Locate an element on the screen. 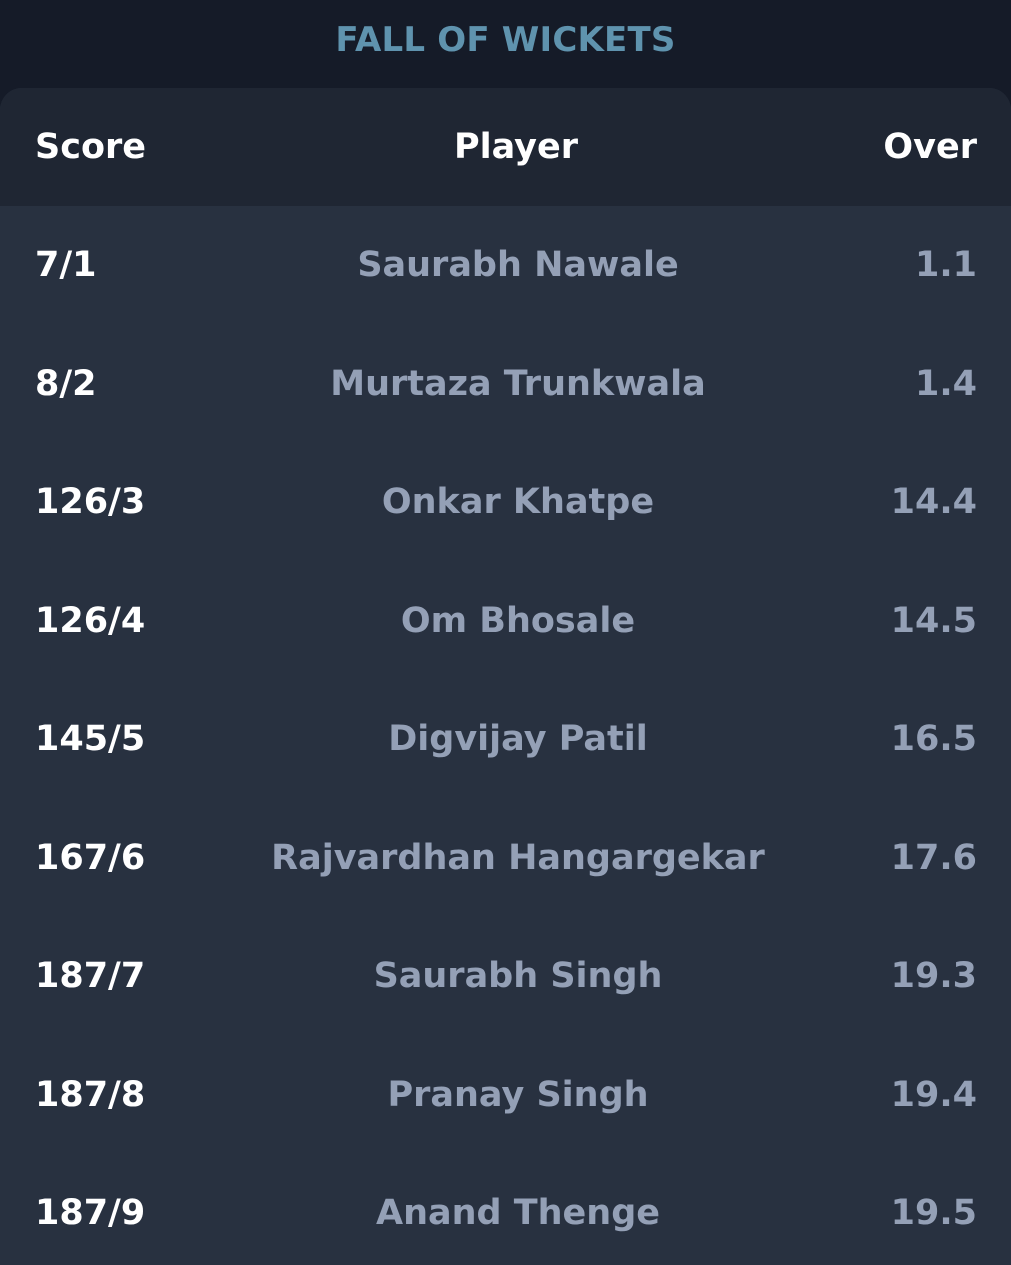 This screenshot has width=1011, height=1265. player-cell: Om Bhosale is located at coordinates (518, 620).